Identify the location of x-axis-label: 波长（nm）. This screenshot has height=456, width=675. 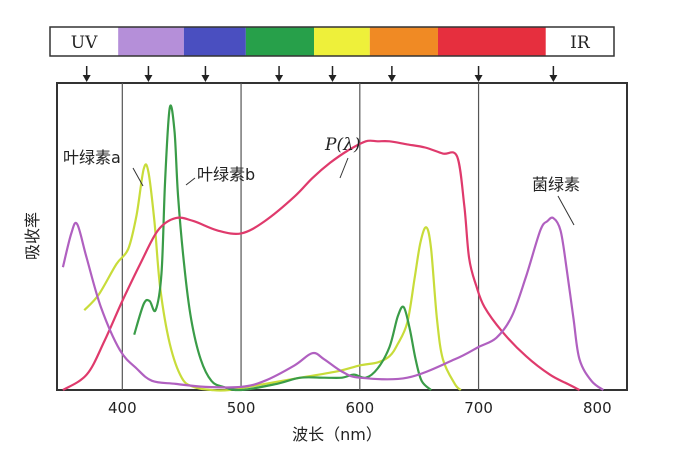
(337, 434).